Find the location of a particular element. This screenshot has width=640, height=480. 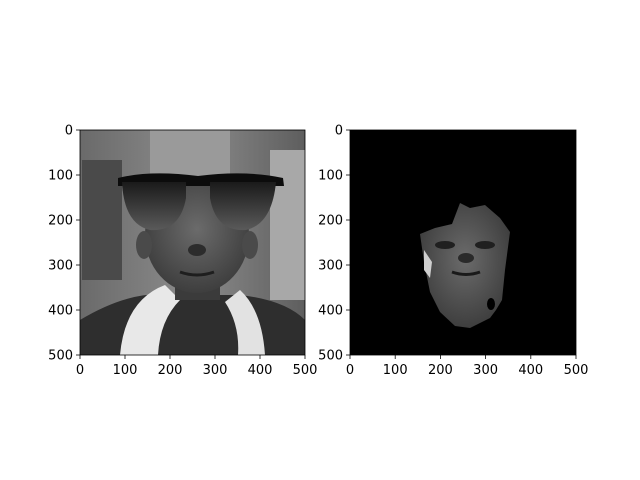

sunglasses-overlay is located at coordinates (201, 202).